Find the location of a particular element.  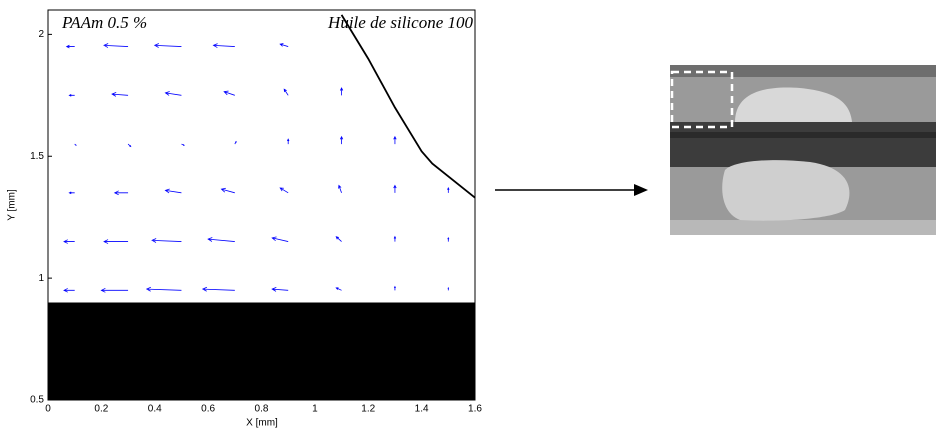

photo is located at coordinates (803, 150).